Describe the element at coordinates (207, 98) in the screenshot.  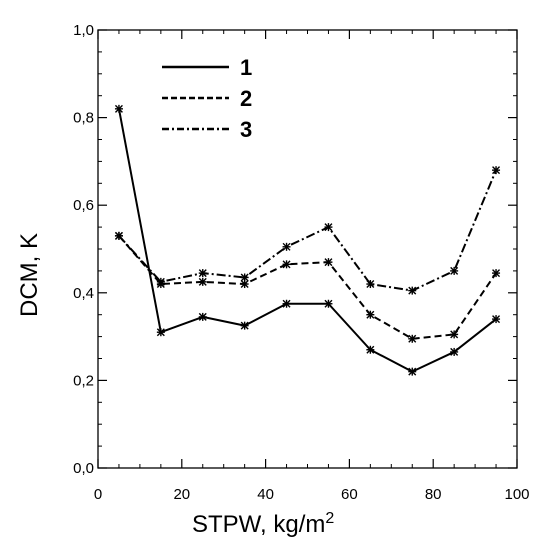
I see `legend: 1 2 3` at that location.